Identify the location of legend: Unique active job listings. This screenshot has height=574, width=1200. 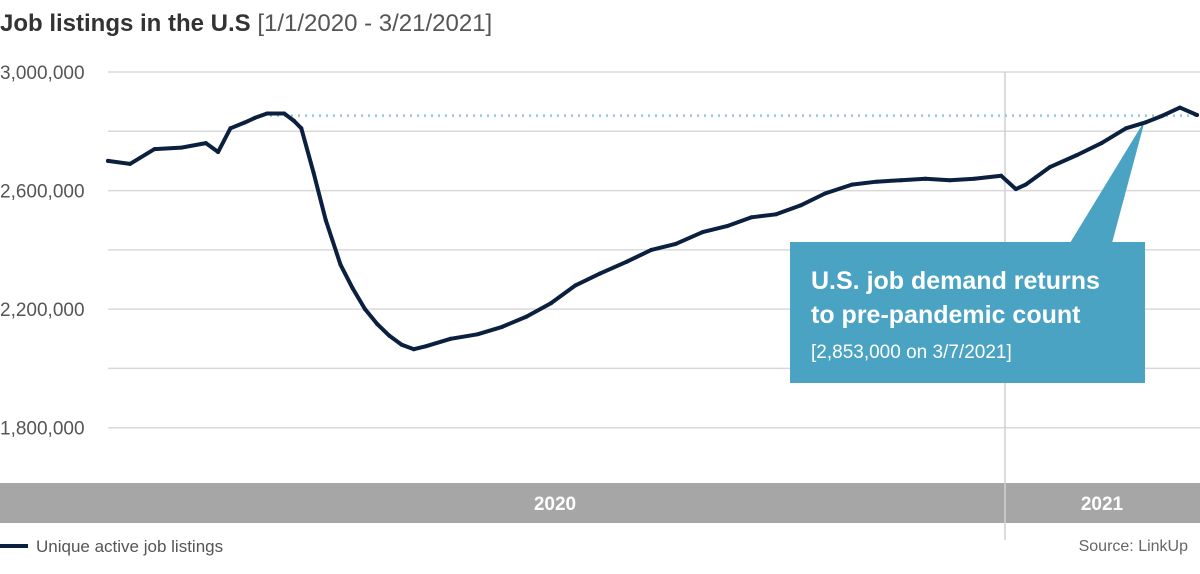
(111, 547).